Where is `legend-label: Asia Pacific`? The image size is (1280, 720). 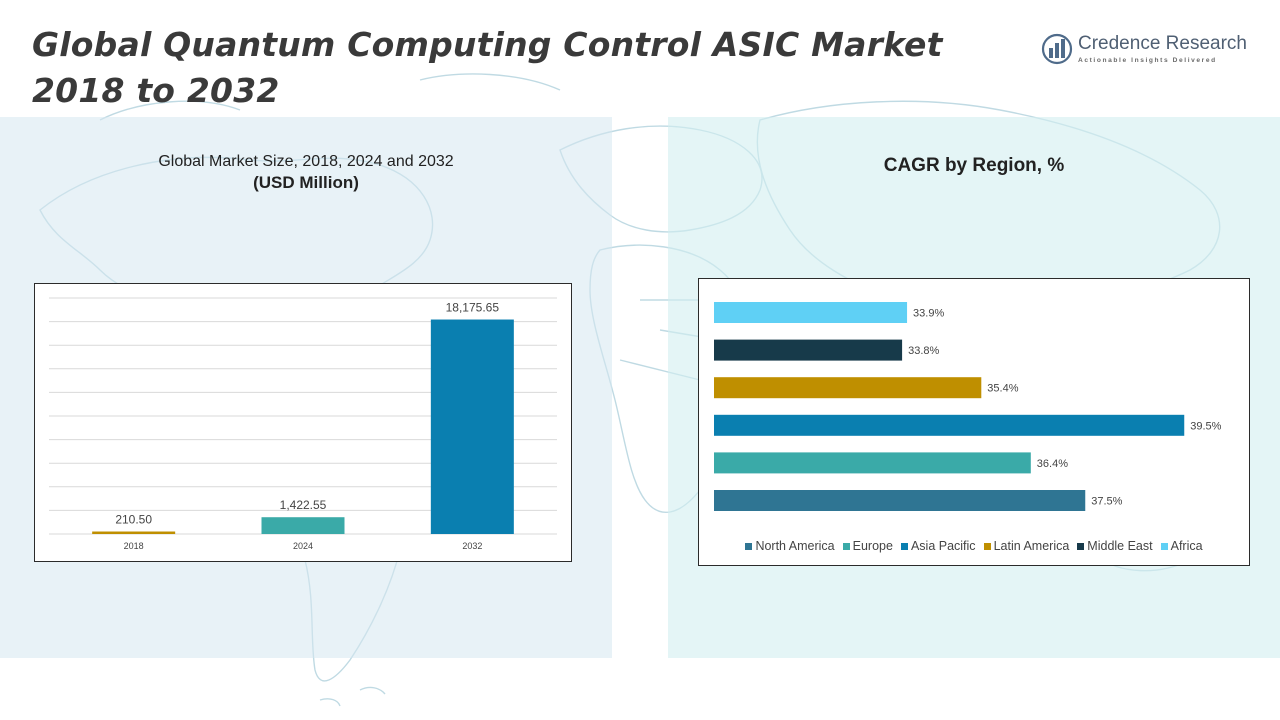
legend-label: Asia Pacific is located at coordinates (943, 546).